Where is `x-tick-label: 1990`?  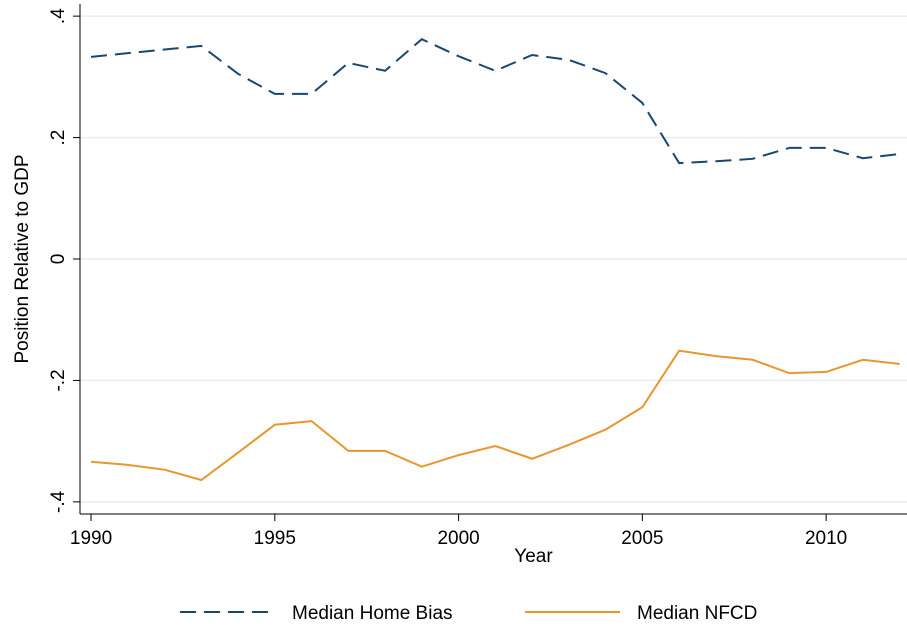
x-tick-label: 1990 is located at coordinates (91, 538).